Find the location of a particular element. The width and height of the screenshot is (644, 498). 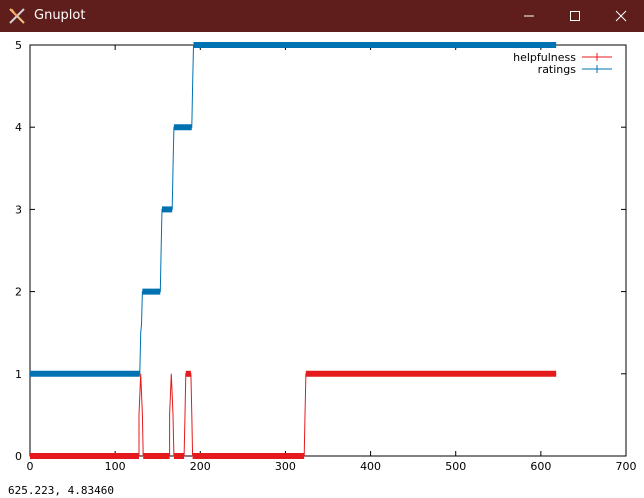

x-tick-label: 0 is located at coordinates (30, 466).